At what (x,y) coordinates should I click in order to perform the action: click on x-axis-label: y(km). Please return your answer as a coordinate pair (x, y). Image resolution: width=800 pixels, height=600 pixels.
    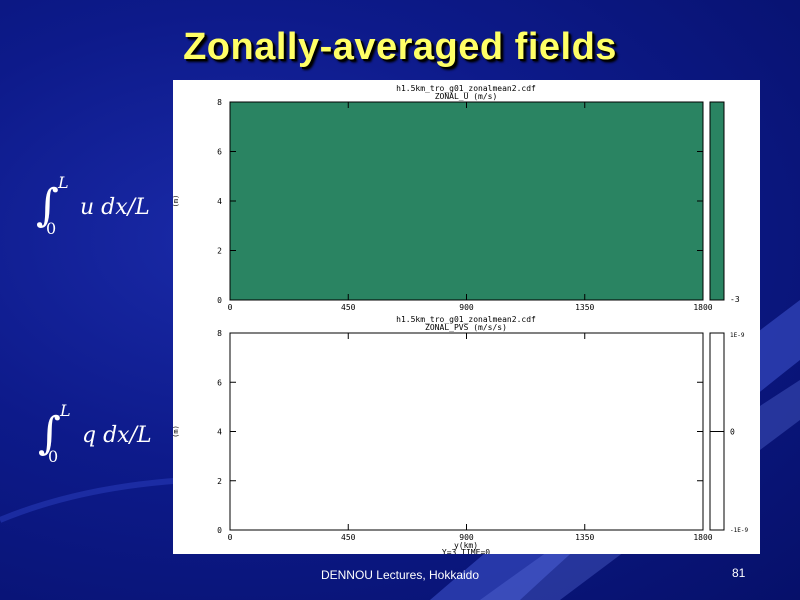
    Looking at the image, I should click on (466, 545).